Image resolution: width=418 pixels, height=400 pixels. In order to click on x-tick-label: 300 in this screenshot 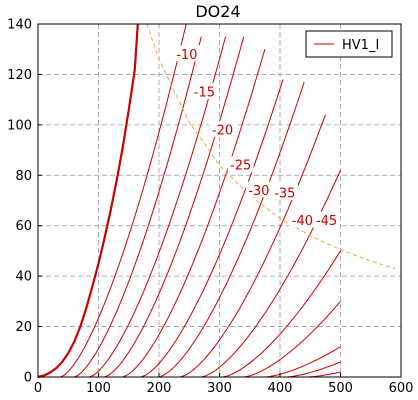, I will do `click(219, 388)`.